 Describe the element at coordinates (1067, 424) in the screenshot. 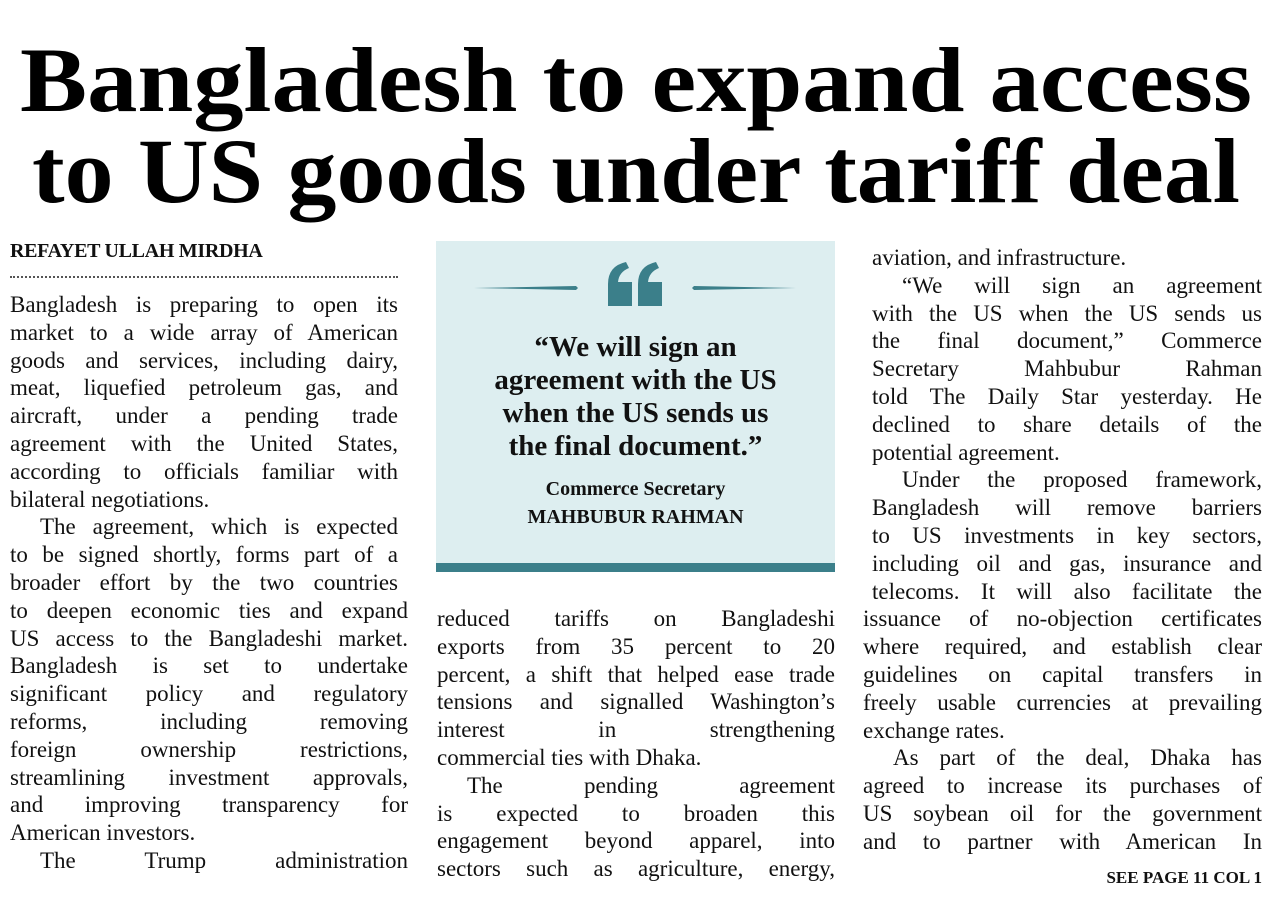

I see `body-line: declined to share details of the` at that location.